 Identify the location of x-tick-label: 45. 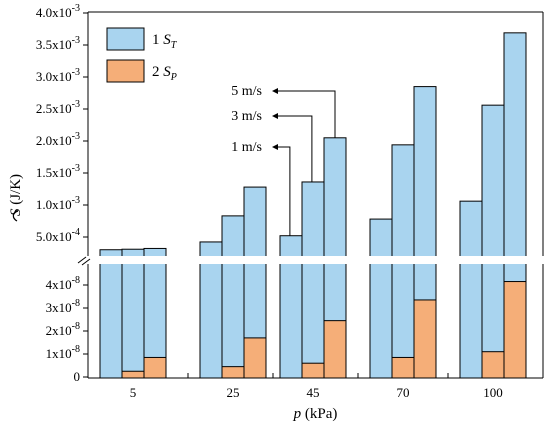
(313, 392).